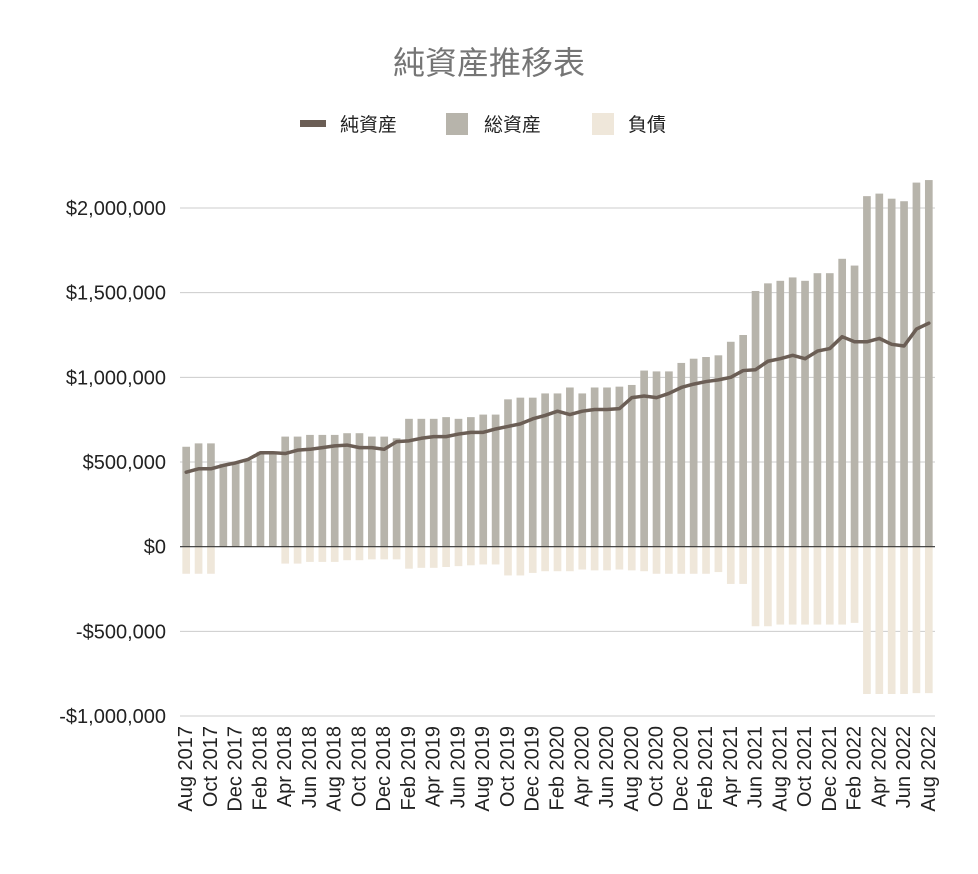 This screenshot has width=978, height=874. Describe the element at coordinates (512, 125) in the screenshot. I see `legend-label-assets: 総資産` at that location.